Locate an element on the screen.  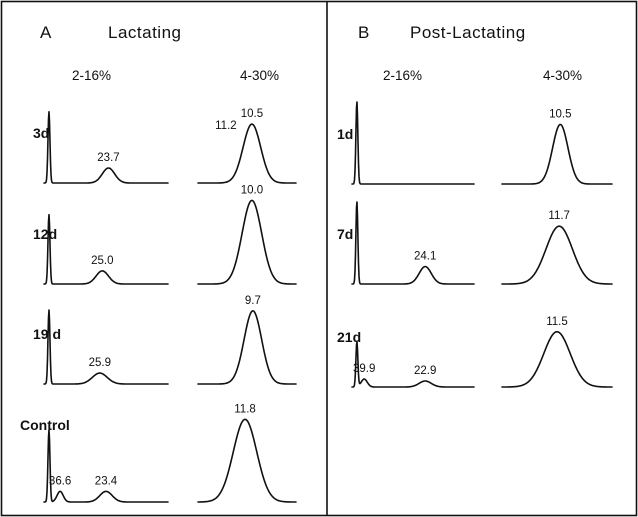
profile-row: 3d 23.7 10.5 11.2 is located at coordinates (165, 146).